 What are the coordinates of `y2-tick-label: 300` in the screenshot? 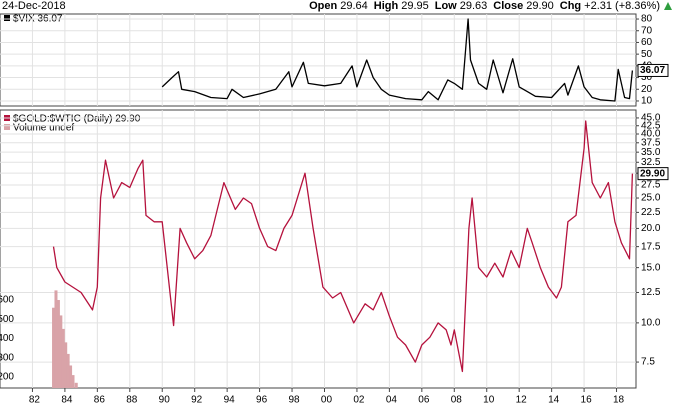 It's located at (7, 357).